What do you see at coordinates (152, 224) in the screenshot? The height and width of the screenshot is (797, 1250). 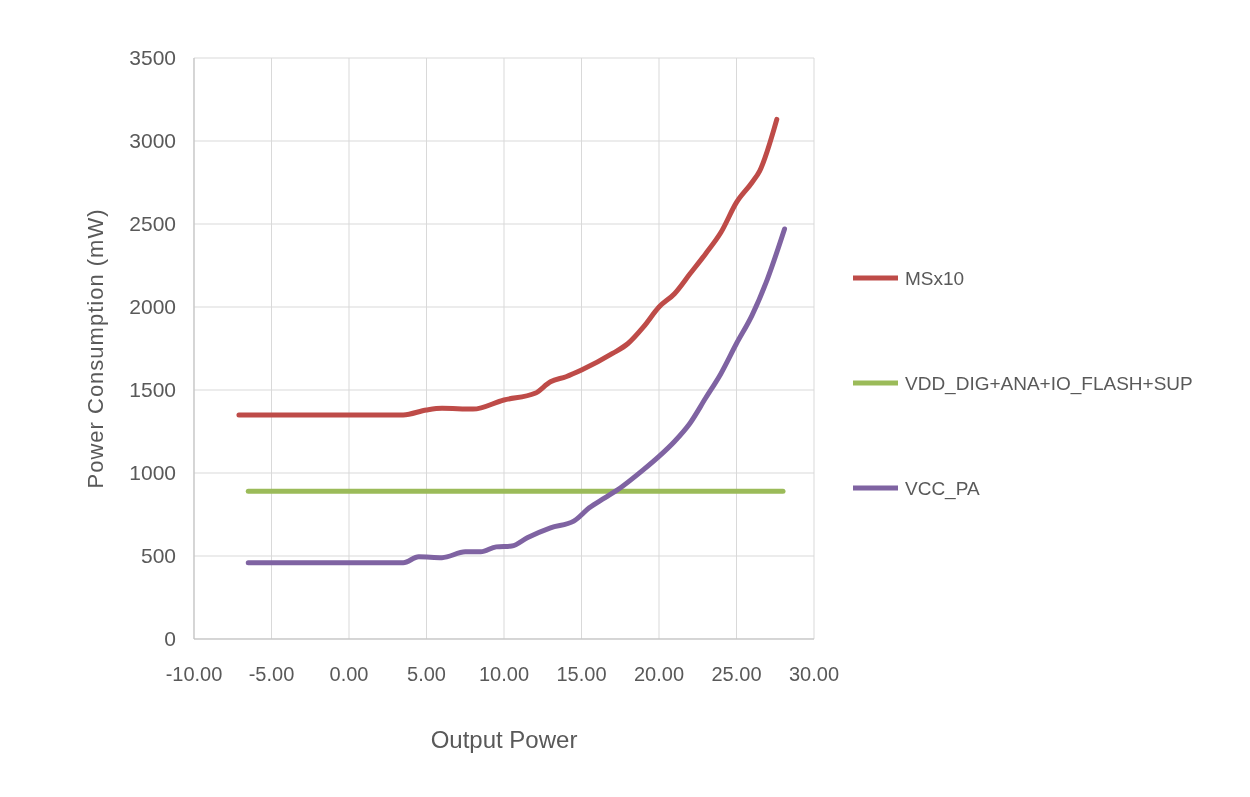 I see `y-tick-label: 2500` at bounding box center [152, 224].